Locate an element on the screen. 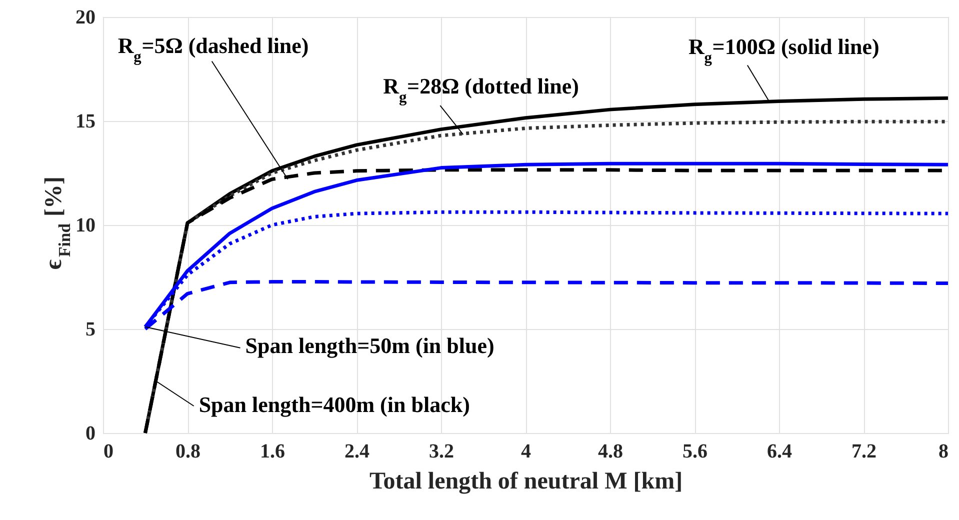  x-tick-label: 1.6 is located at coordinates (272, 451).